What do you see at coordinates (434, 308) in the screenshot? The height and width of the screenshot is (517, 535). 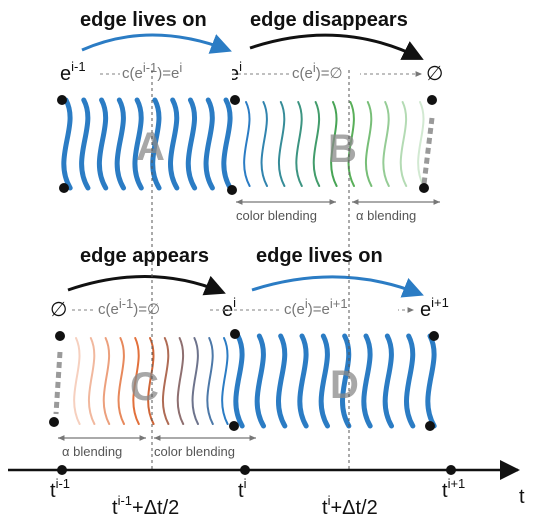 I see `node-bottom-right: ei+1` at bounding box center [434, 308].